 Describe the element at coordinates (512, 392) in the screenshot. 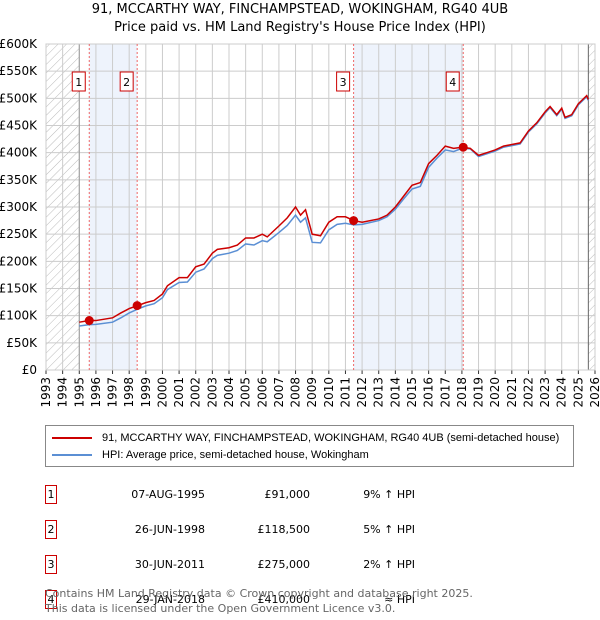

I see `x-tick-label: 2021` at that location.